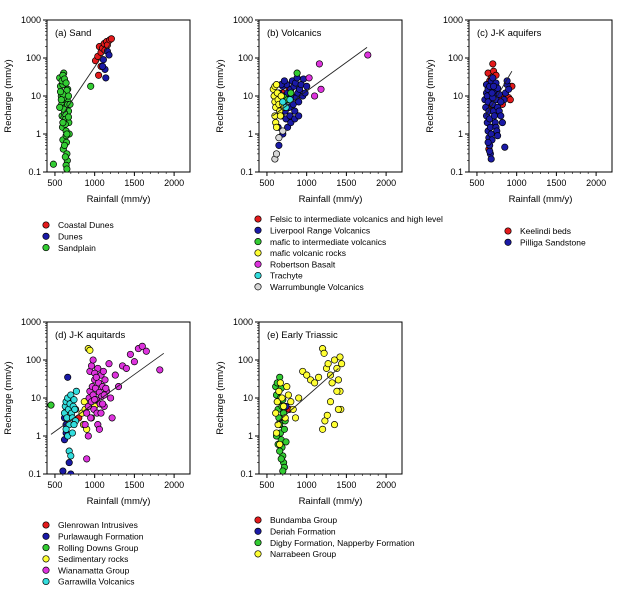  Describe the element at coordinates (258, 264) in the screenshot. I see `legend-marker-robertson-basalt` at that location.